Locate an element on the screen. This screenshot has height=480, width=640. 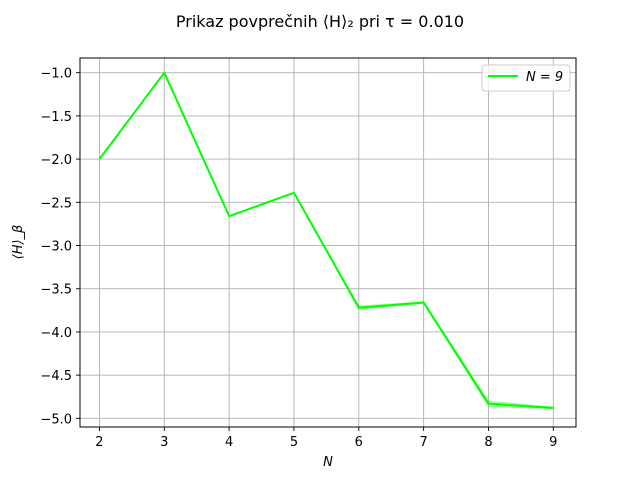
legend: N = 9 is located at coordinates (526, 78).